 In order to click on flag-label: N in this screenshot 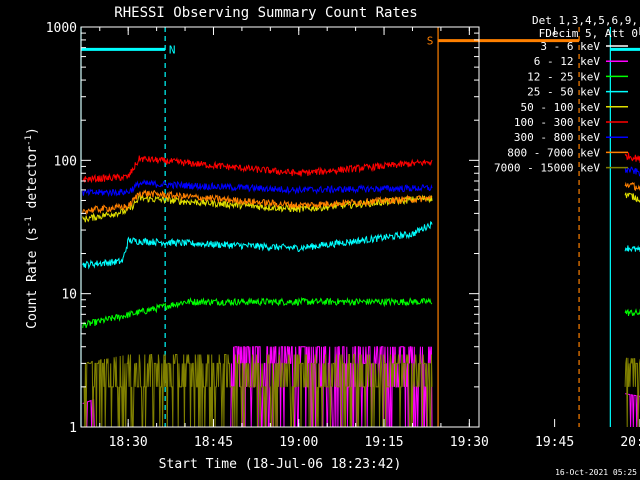, I will do `click(172, 49)`.